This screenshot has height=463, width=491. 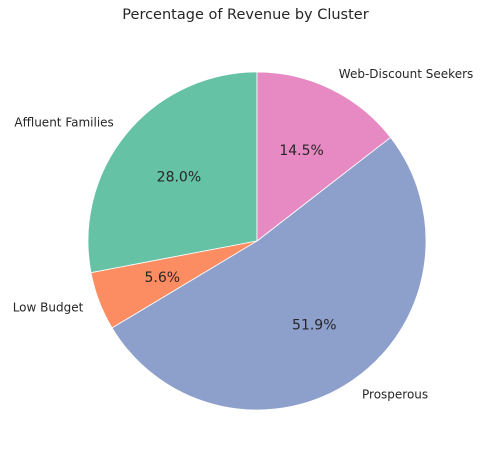 I want to click on slice-label-affluent-families: Affluent Families, so click(x=63, y=123).